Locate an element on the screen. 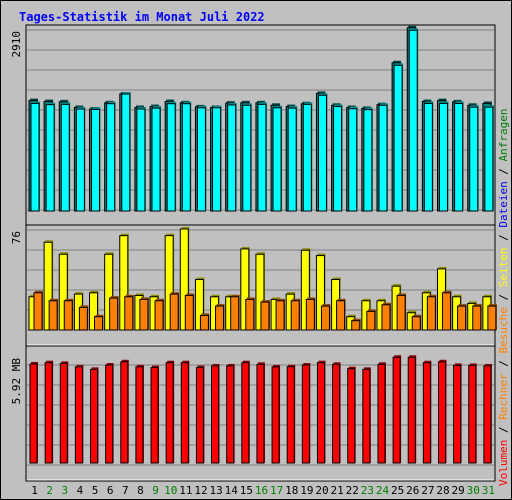 The image size is (512, 500). day-label: 13 is located at coordinates (215, 490).